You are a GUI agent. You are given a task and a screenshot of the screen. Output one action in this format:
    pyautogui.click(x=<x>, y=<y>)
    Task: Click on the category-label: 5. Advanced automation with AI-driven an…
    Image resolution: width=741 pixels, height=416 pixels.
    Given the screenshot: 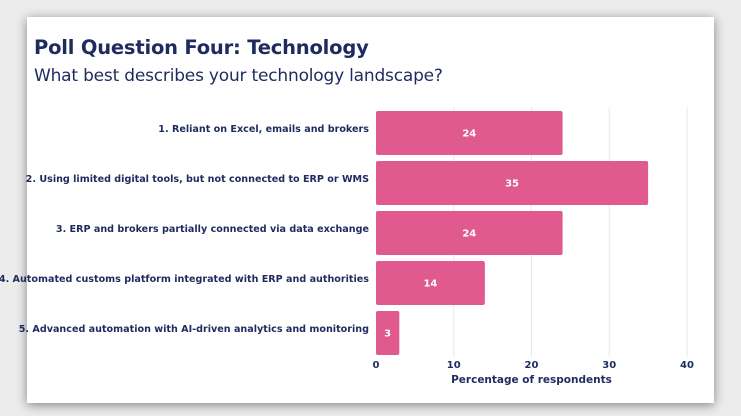 What is the action you would take?
    pyautogui.click(x=194, y=329)
    